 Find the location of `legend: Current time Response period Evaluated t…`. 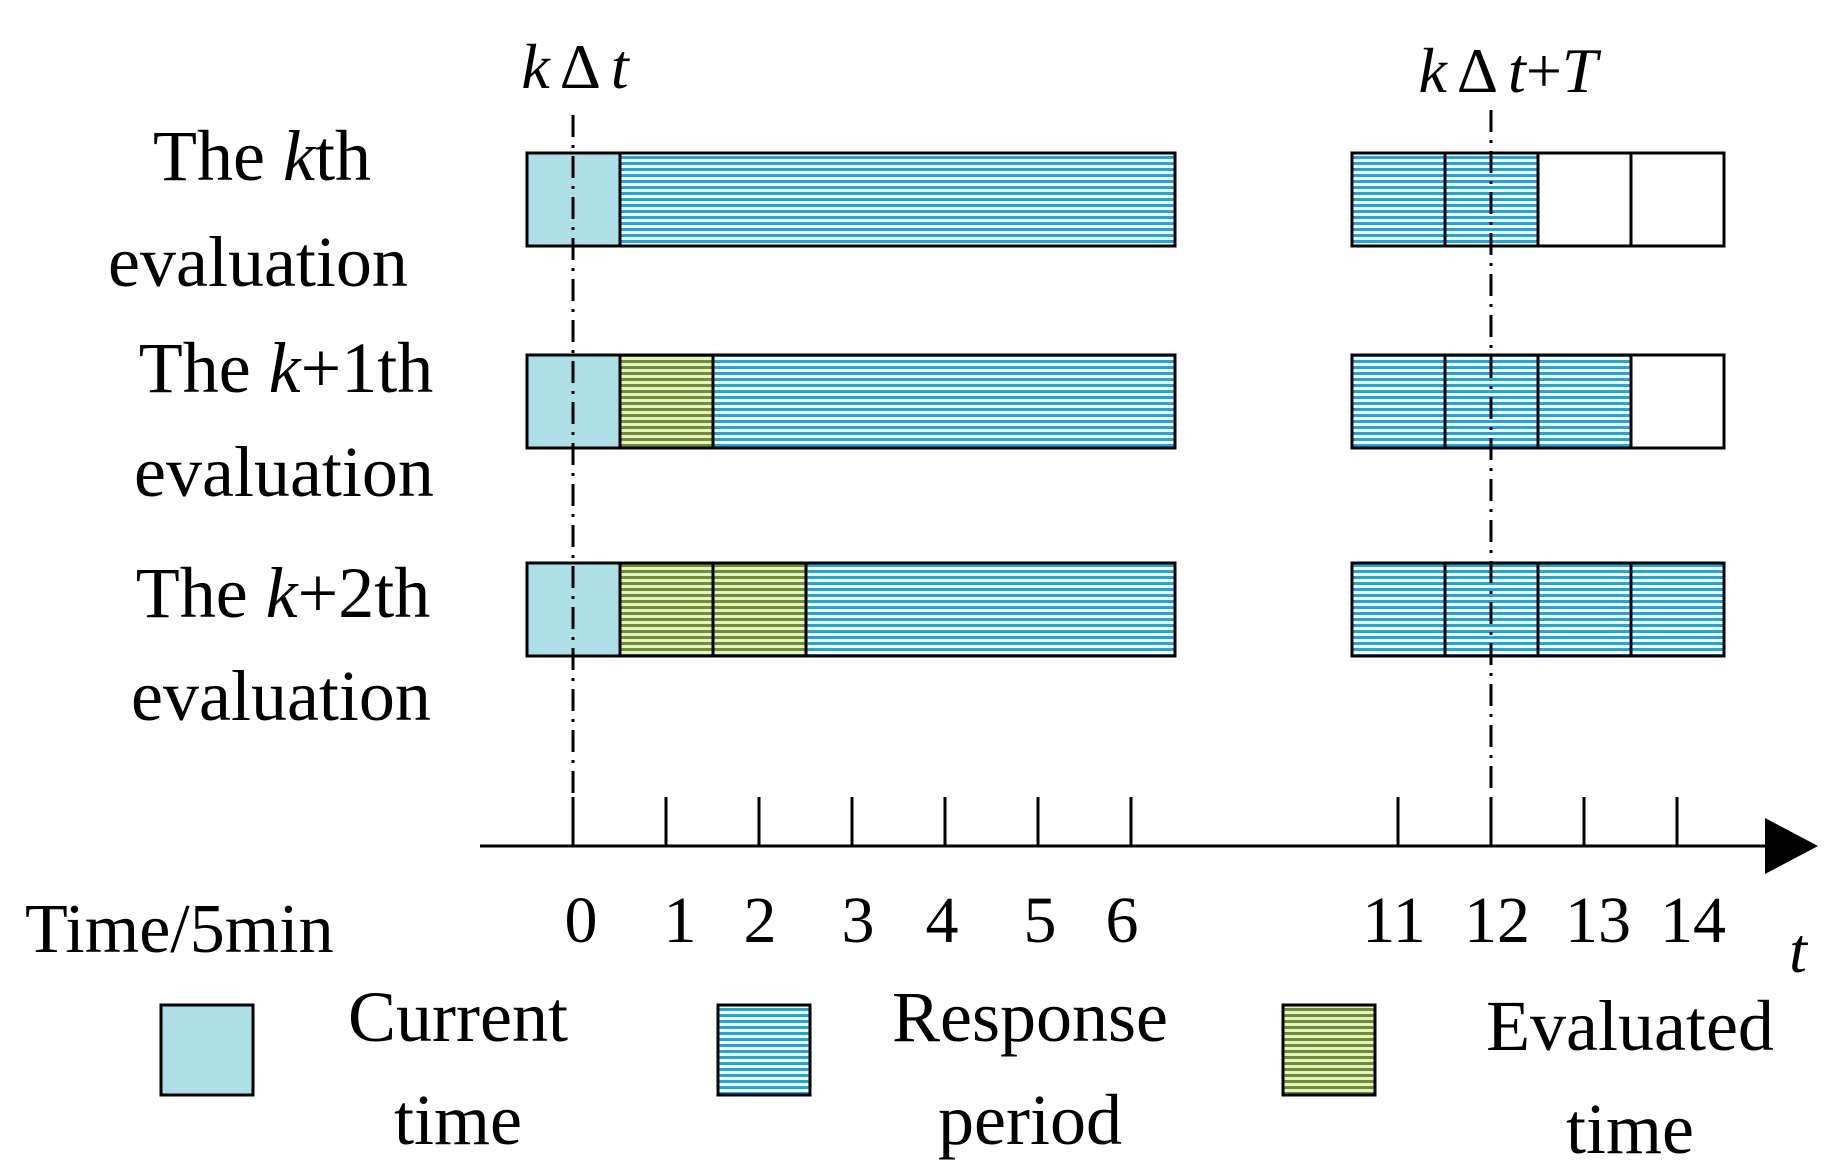

legend: Current time Response period Evaluated t… is located at coordinates (966, 1073).